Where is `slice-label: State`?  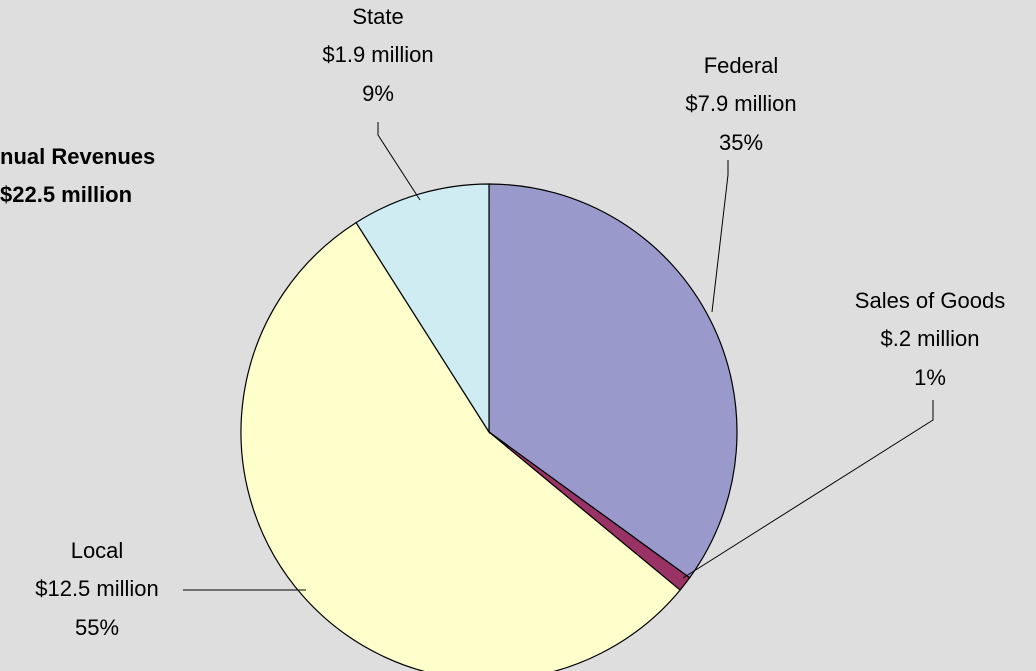 slice-label: State is located at coordinates (377, 16).